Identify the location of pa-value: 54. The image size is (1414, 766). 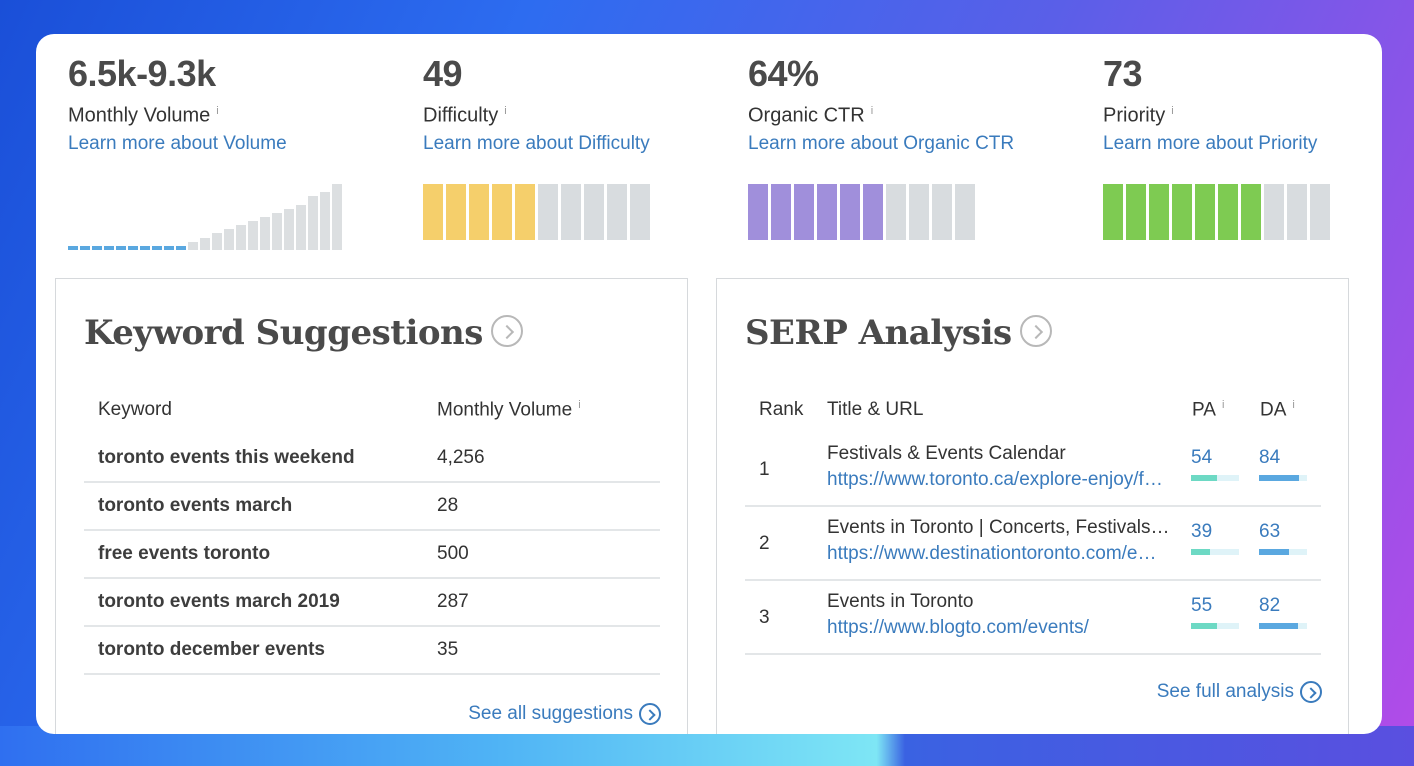
(1202, 457).